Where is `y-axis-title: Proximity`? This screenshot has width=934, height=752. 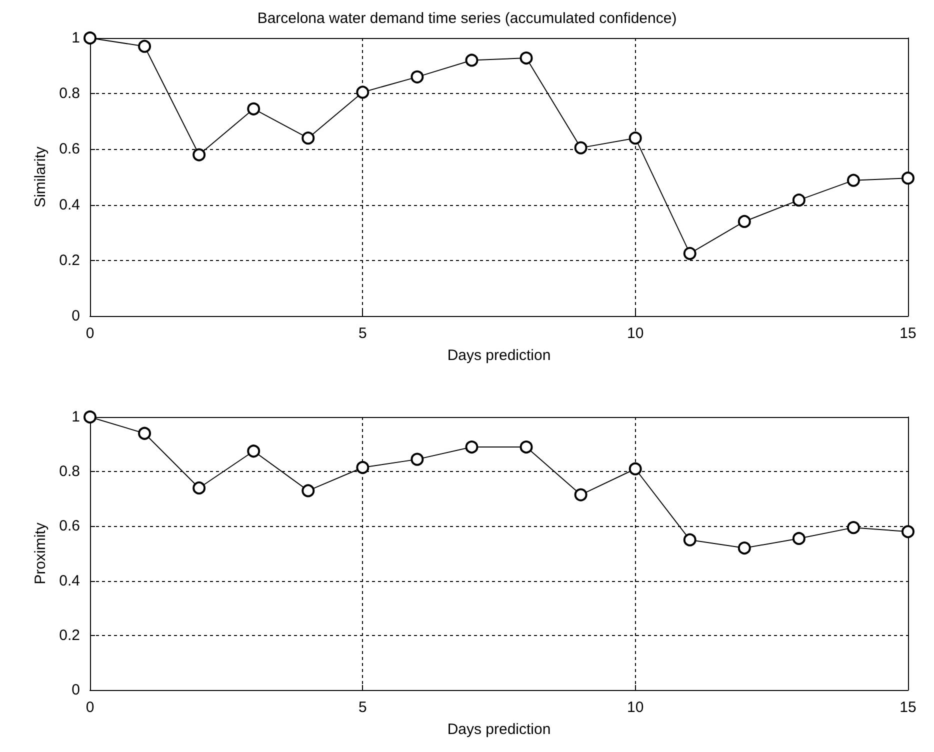
y-axis-title: Proximity is located at coordinates (40, 553).